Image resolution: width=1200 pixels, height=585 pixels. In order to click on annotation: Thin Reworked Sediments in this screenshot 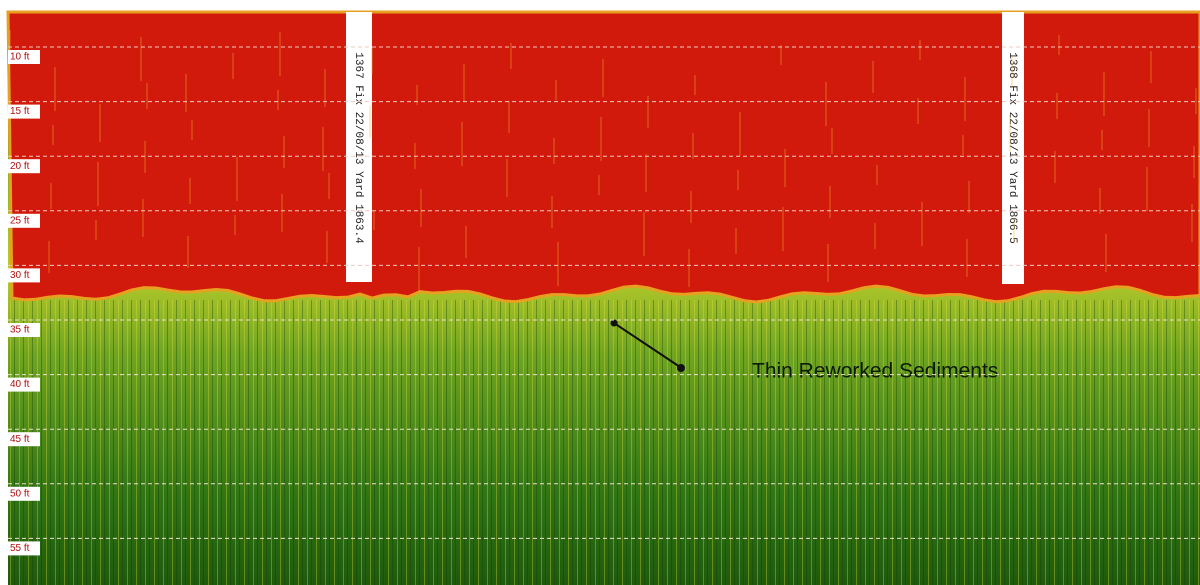, I will do `click(875, 371)`.